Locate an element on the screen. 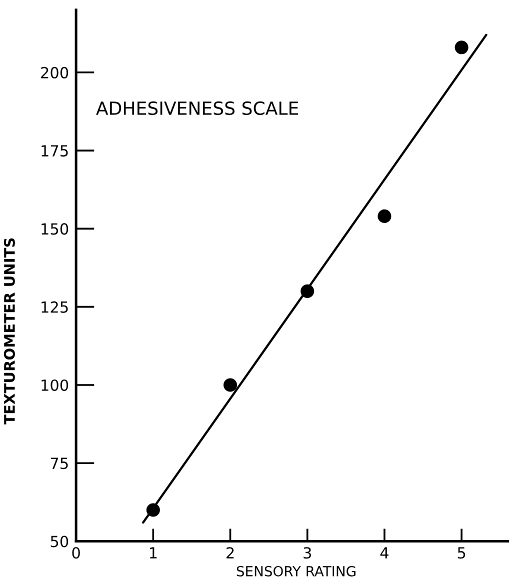 This screenshot has height=582, width=514. x-tick-label: 4 is located at coordinates (384, 552).